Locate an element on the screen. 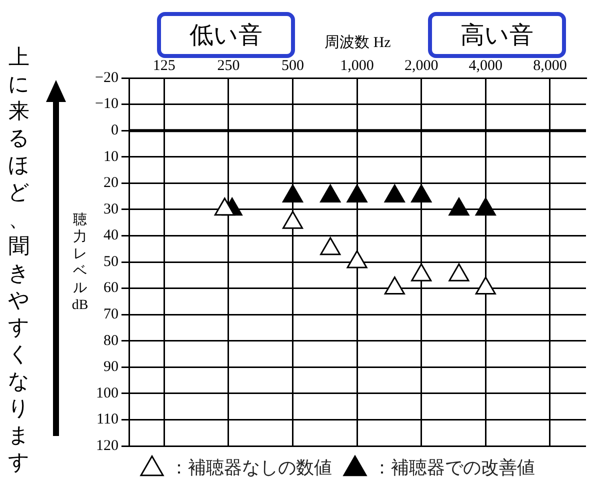 This screenshot has height=488, width=600. x-tick-label: 125 is located at coordinates (164, 66).